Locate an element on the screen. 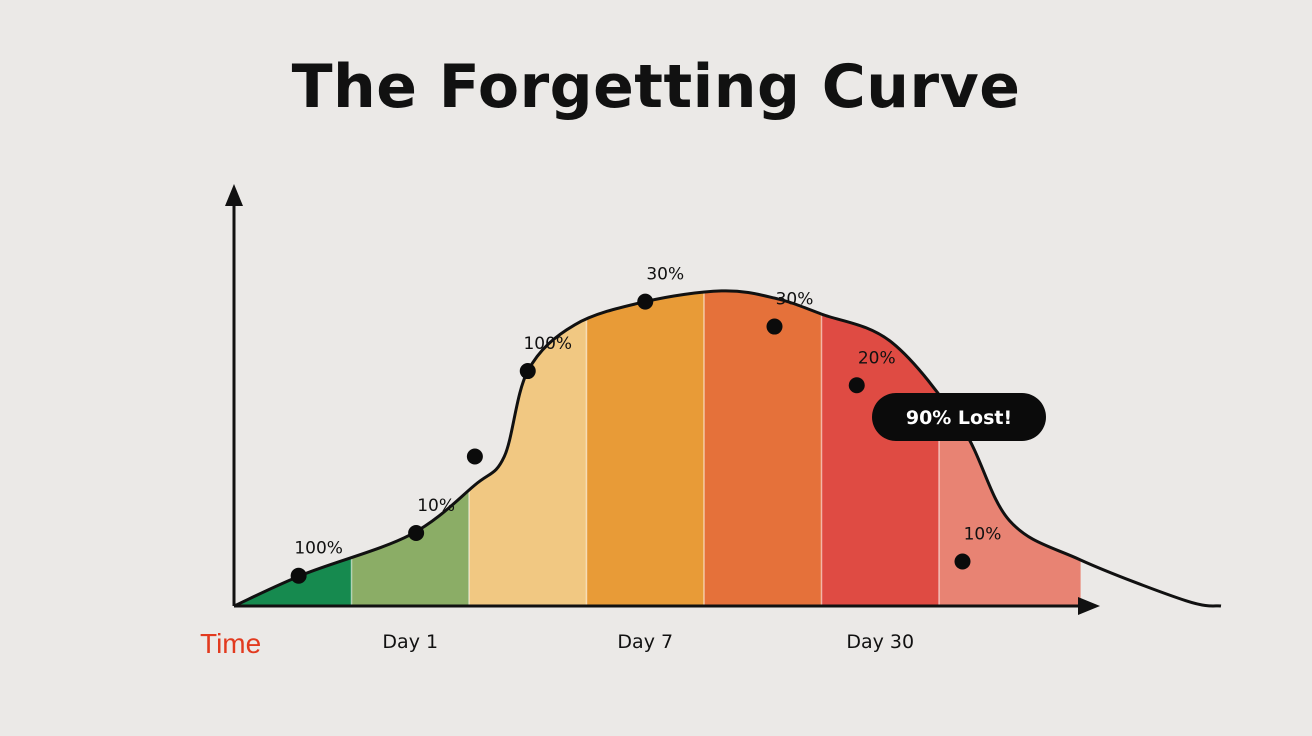  x-axis-arrow is located at coordinates (1089, 606).